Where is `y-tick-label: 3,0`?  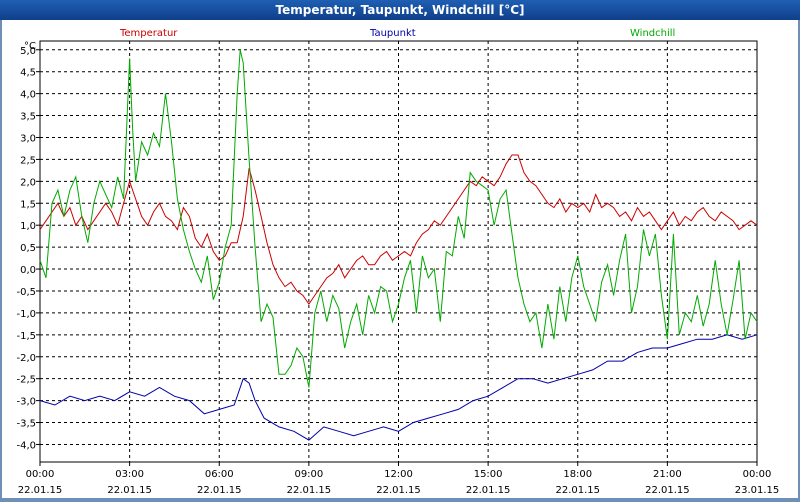 y-tick-label: 3,0 is located at coordinates (28, 138).